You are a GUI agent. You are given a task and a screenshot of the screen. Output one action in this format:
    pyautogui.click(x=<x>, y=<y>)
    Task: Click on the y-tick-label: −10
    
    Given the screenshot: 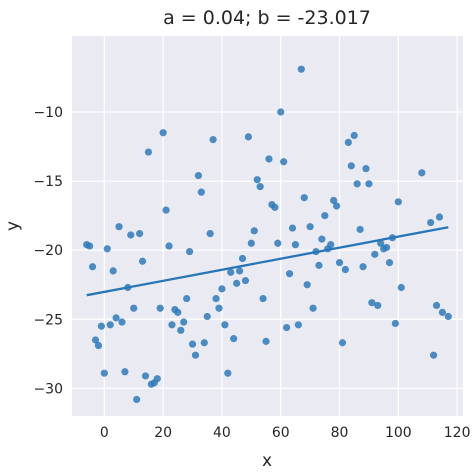 What is the action you would take?
    pyautogui.click(x=48, y=113)
    